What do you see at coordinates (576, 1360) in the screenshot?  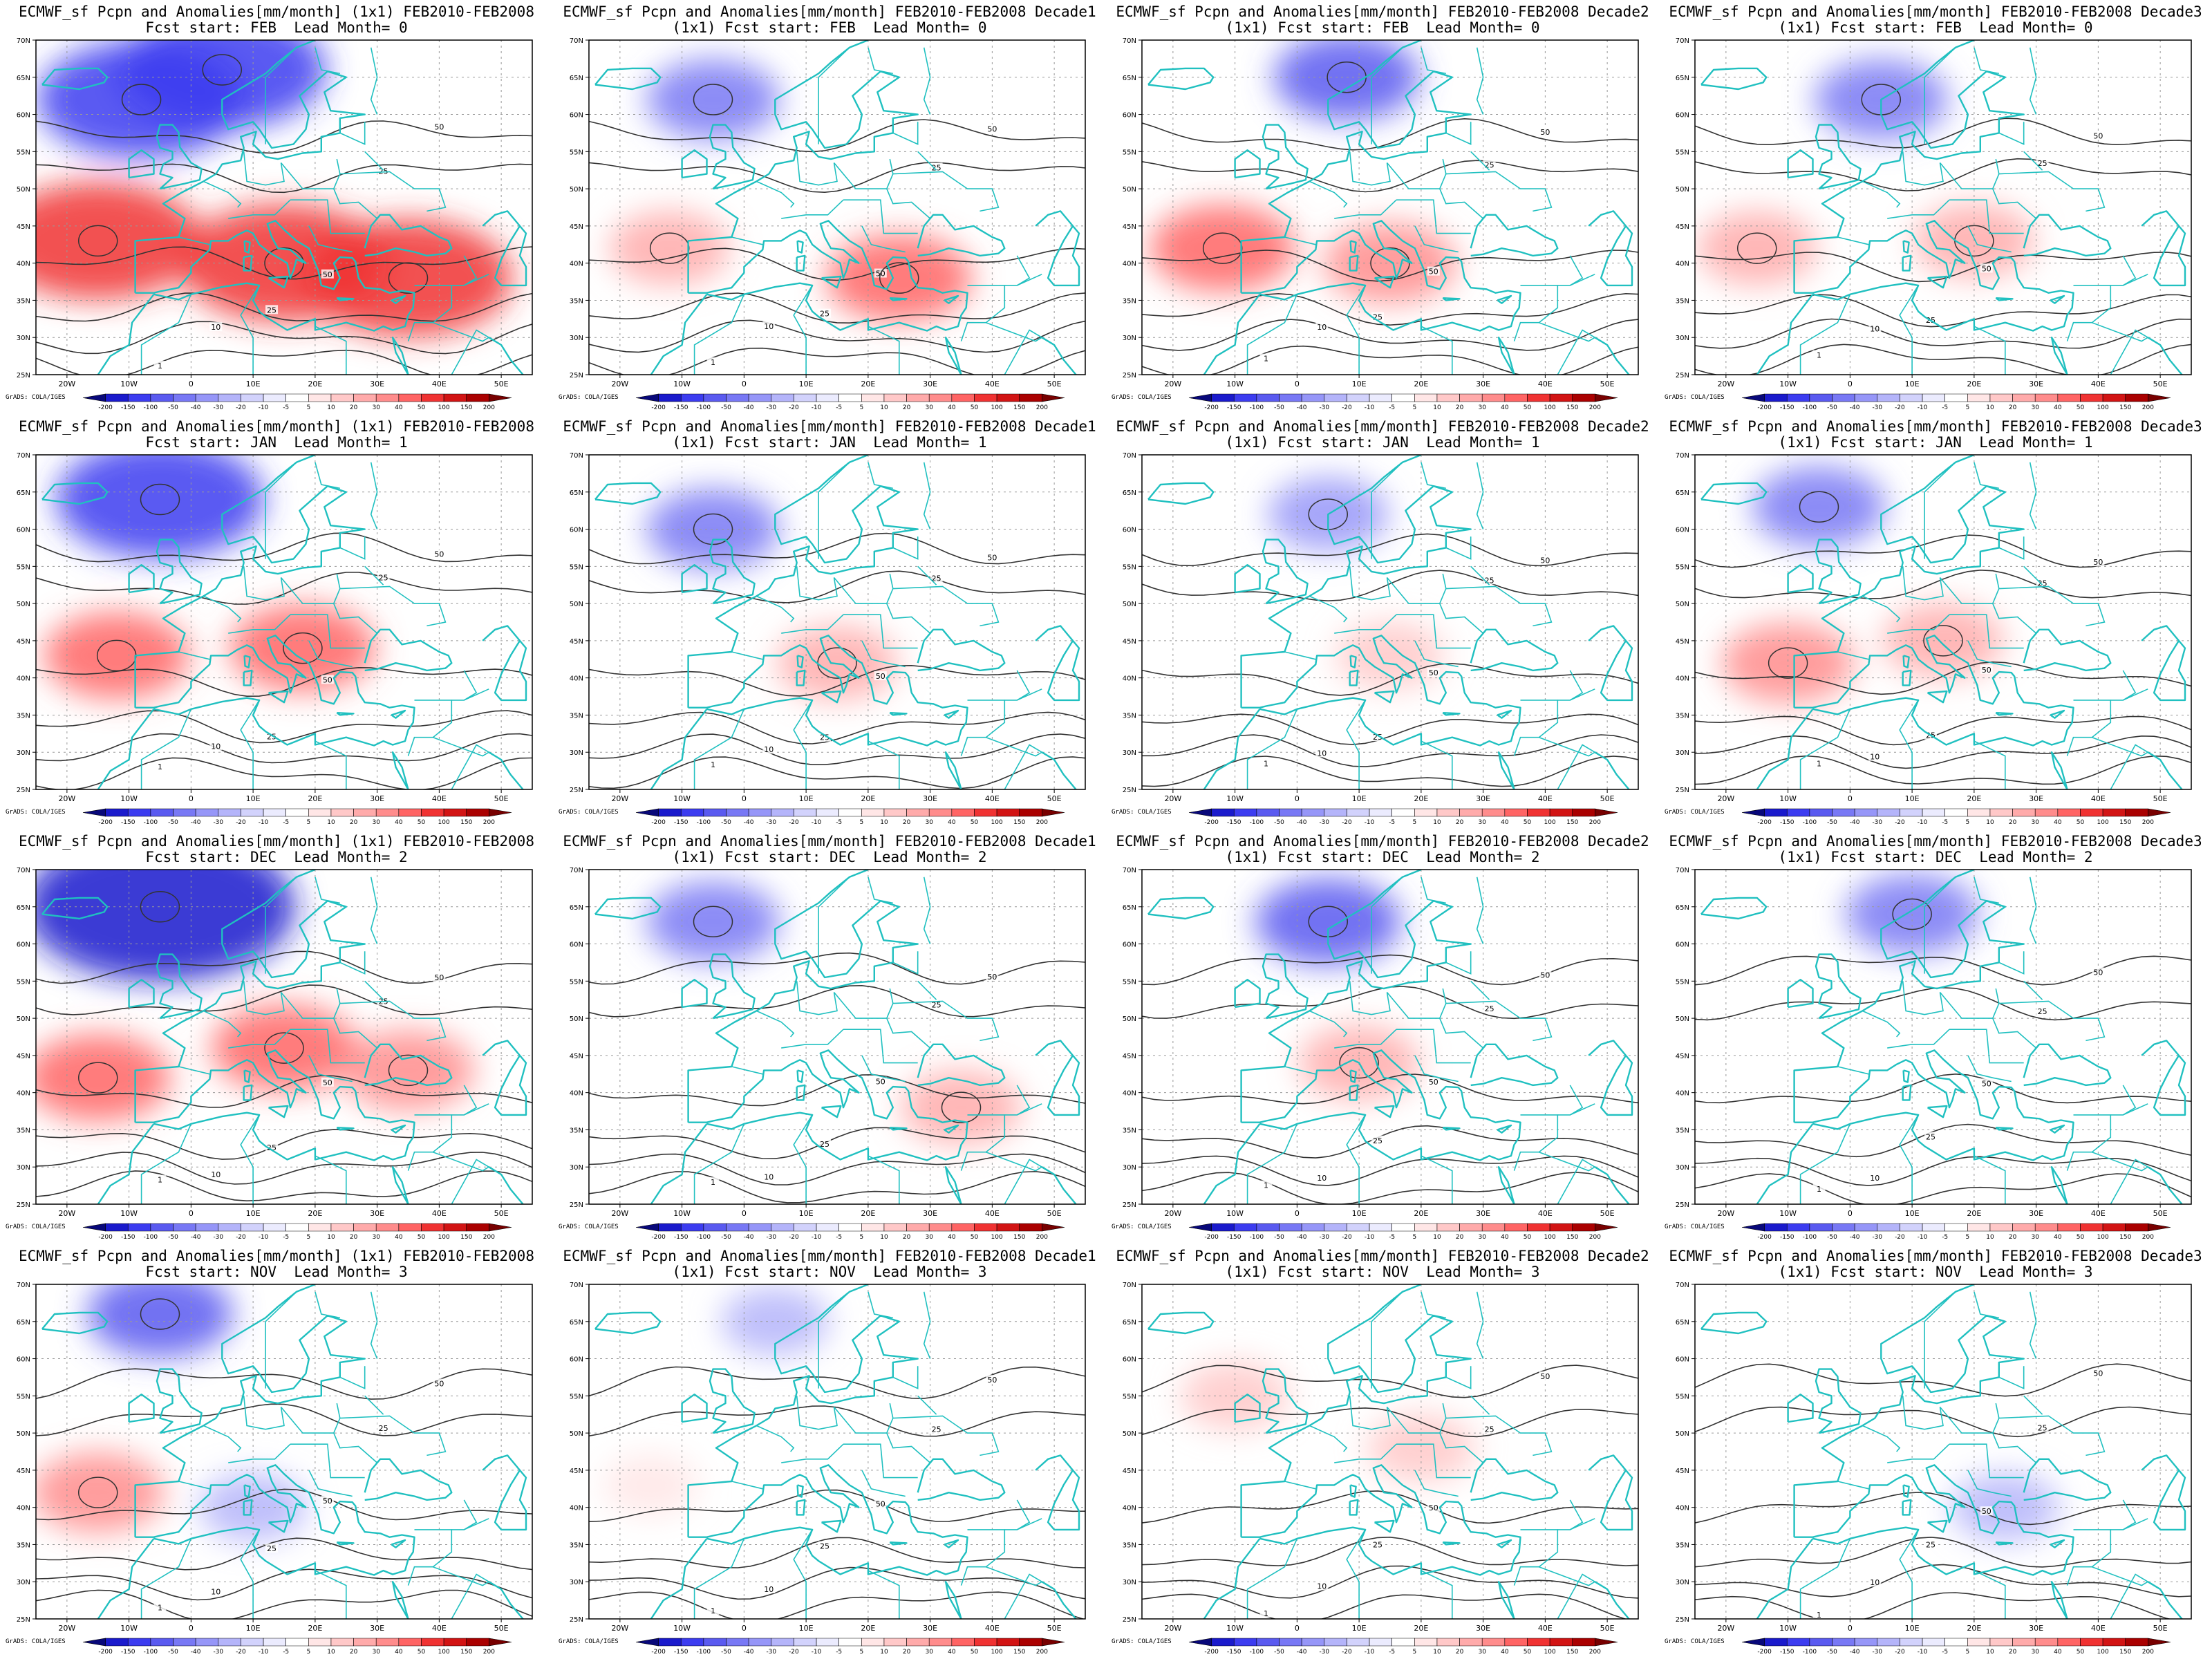 I see `lat-tick-label: 60N` at bounding box center [576, 1360].